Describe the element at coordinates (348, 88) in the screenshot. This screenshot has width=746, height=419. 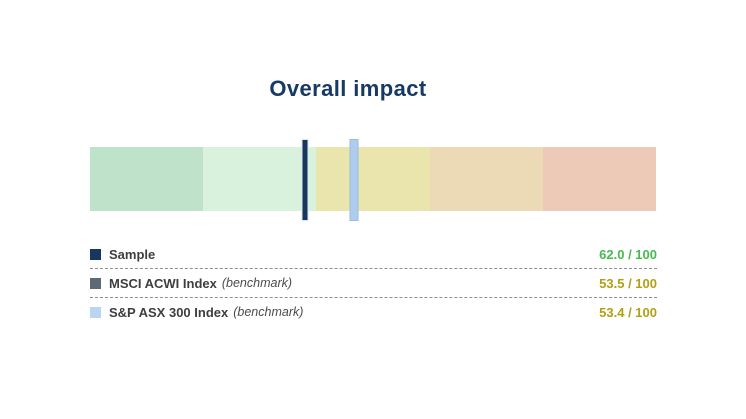
I see `chart-title: Overall impact` at that location.